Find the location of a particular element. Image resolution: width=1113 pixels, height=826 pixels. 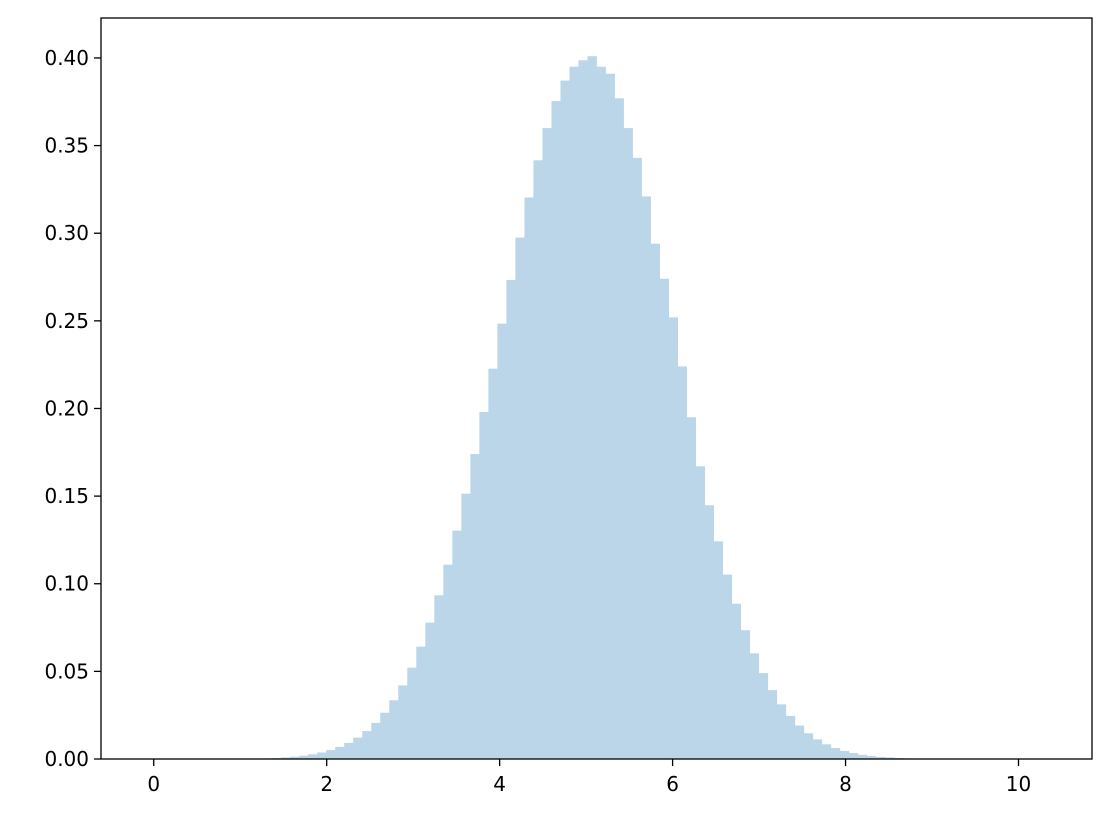

y-tick-label: 0.10 is located at coordinates (66, 584).